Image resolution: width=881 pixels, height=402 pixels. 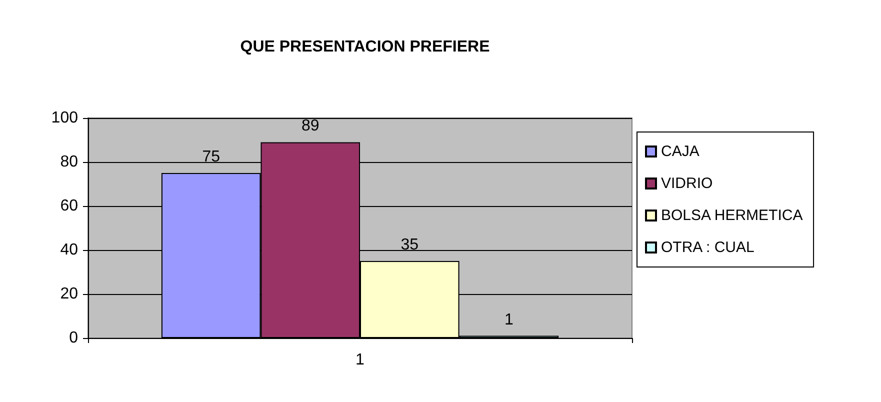 What do you see at coordinates (73, 338) in the screenshot?
I see `y-tick-label: 0` at bounding box center [73, 338].